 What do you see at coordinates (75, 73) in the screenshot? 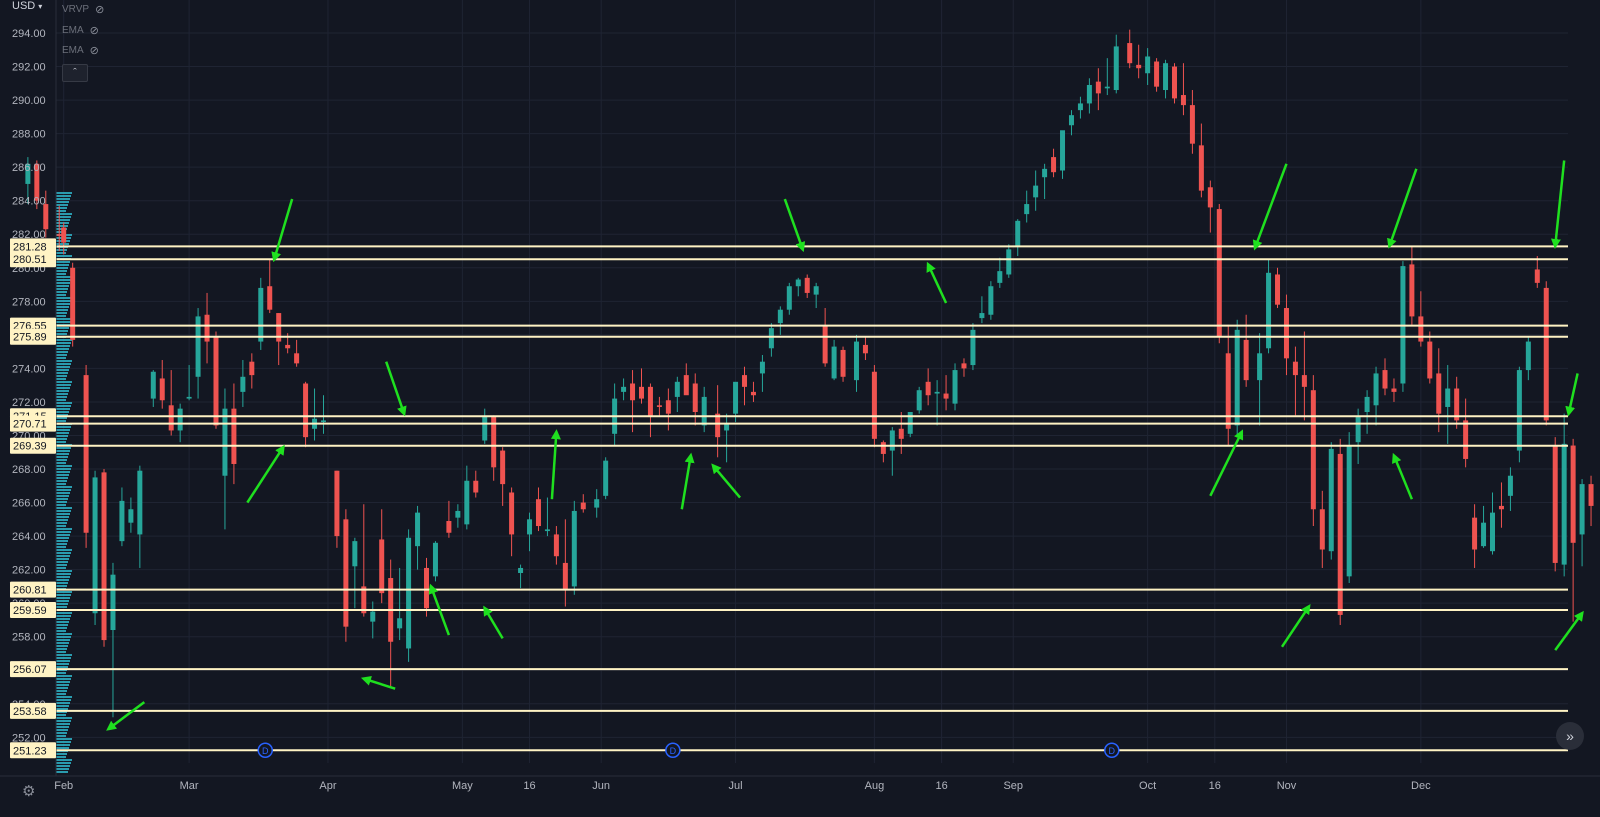
I see `collapse-indicators-button: ˆ` at bounding box center [75, 73].